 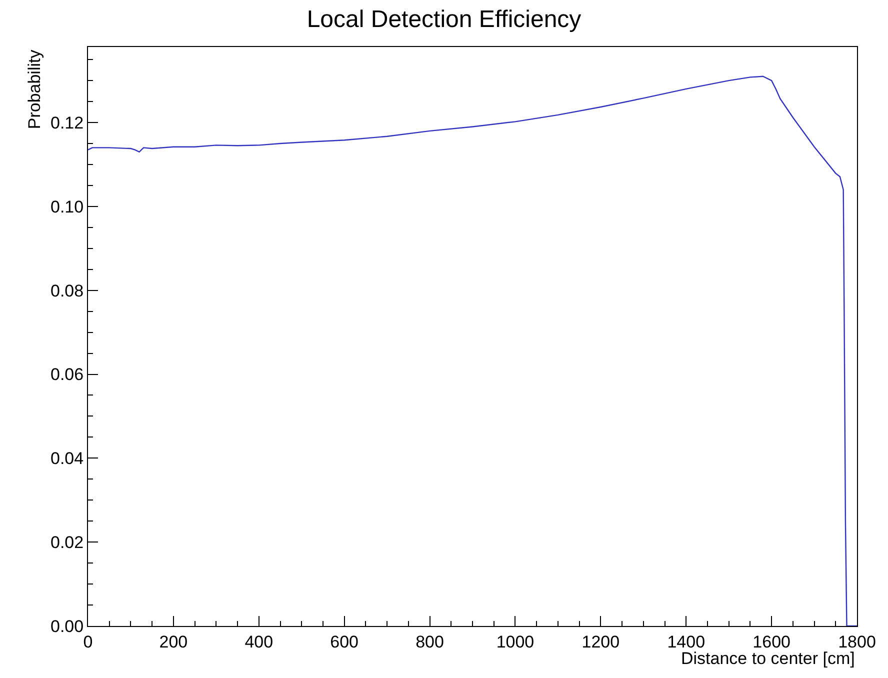 I want to click on x-tick-label: 400, so click(x=259, y=642).